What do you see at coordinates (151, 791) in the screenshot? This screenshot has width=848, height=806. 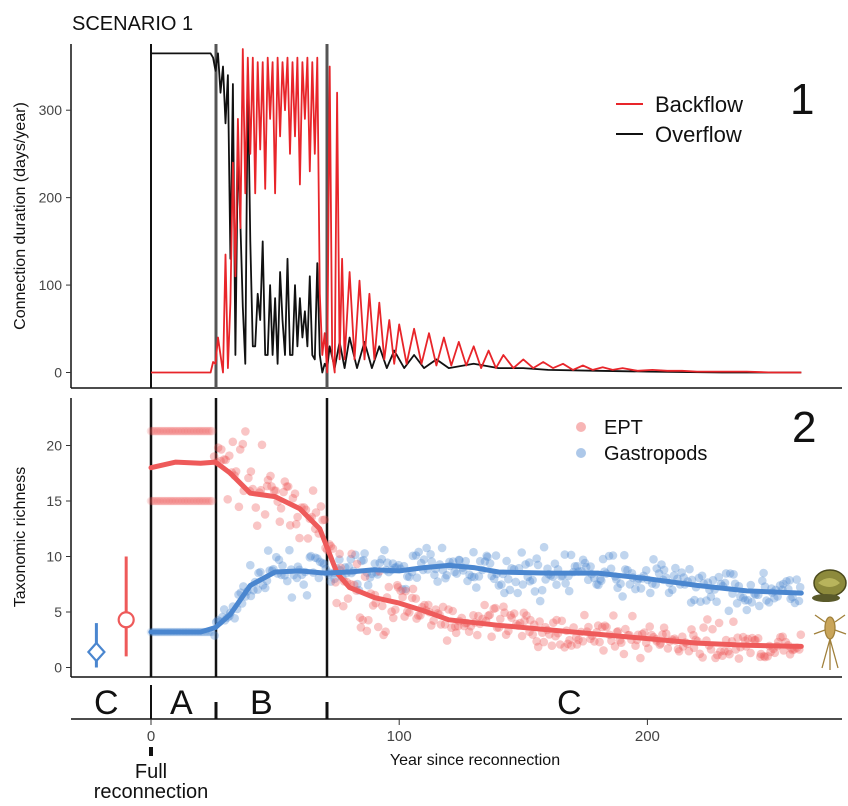 I see `full-reconnection-label-2: reconnection` at bounding box center [151, 791].